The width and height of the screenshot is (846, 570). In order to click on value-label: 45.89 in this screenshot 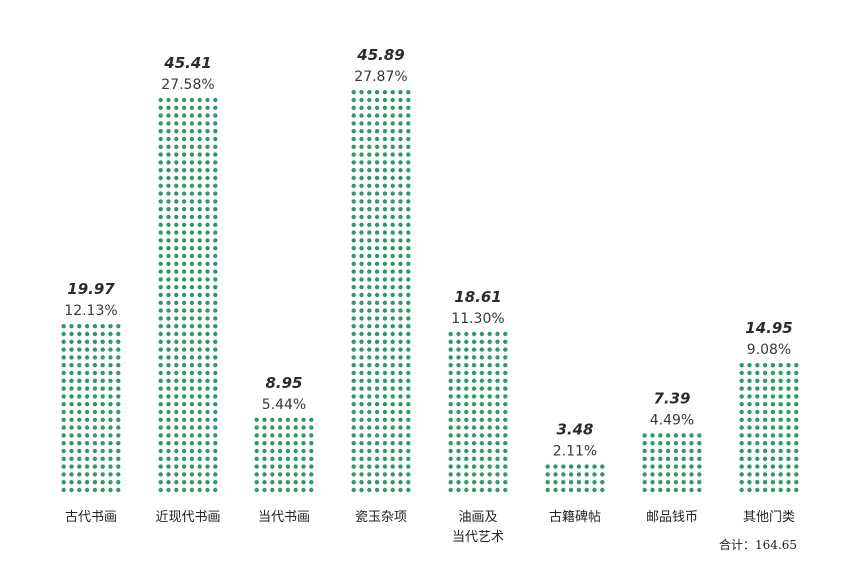, I will do `click(380, 55)`.